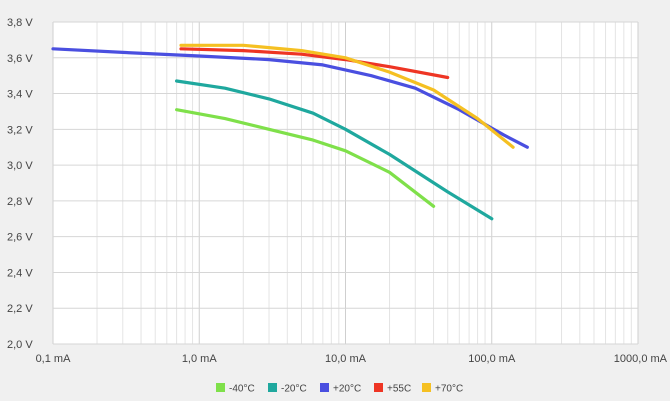  I want to click on y-tick-label: 3,6 V, so click(20, 59).